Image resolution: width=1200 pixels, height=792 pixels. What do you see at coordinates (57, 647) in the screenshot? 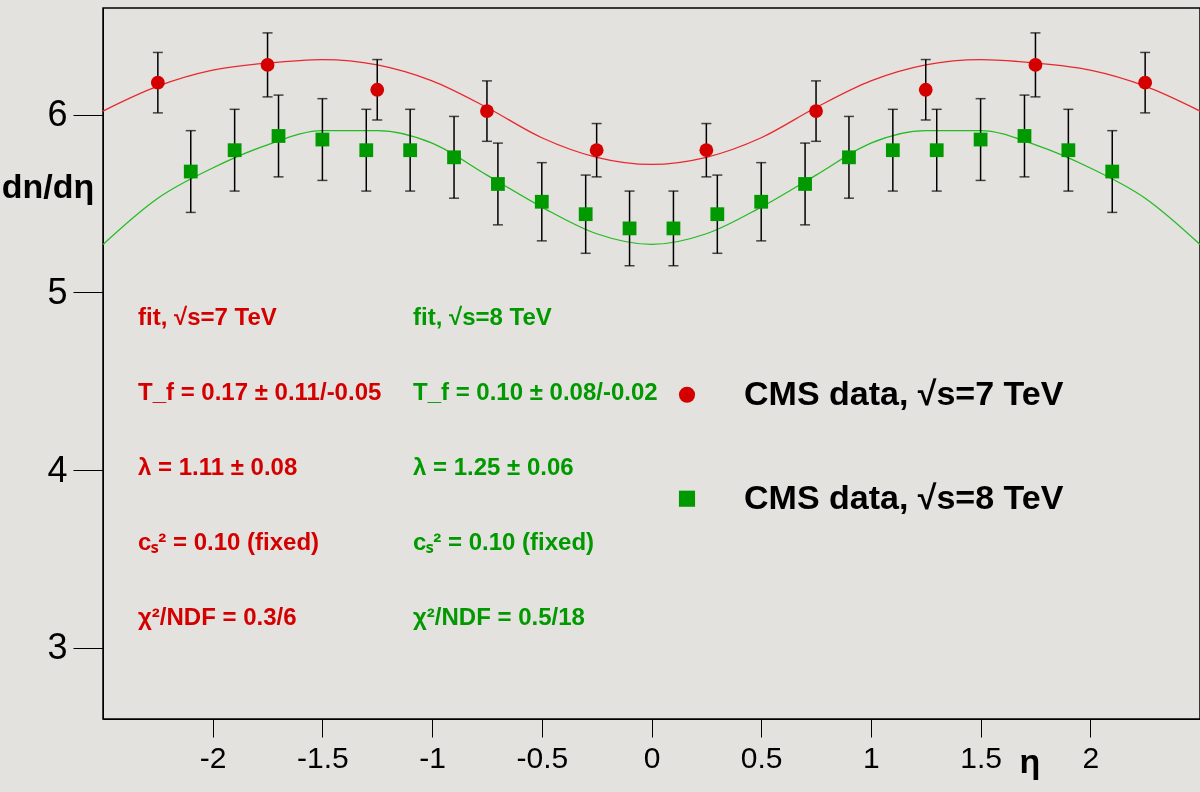
I see `y-tick-label: 3` at bounding box center [57, 647].